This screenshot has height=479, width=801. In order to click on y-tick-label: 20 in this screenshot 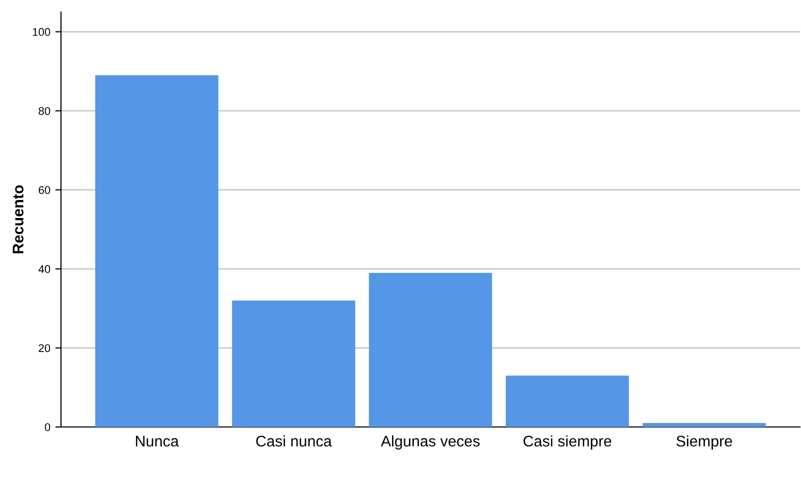, I will do `click(44, 348)`.